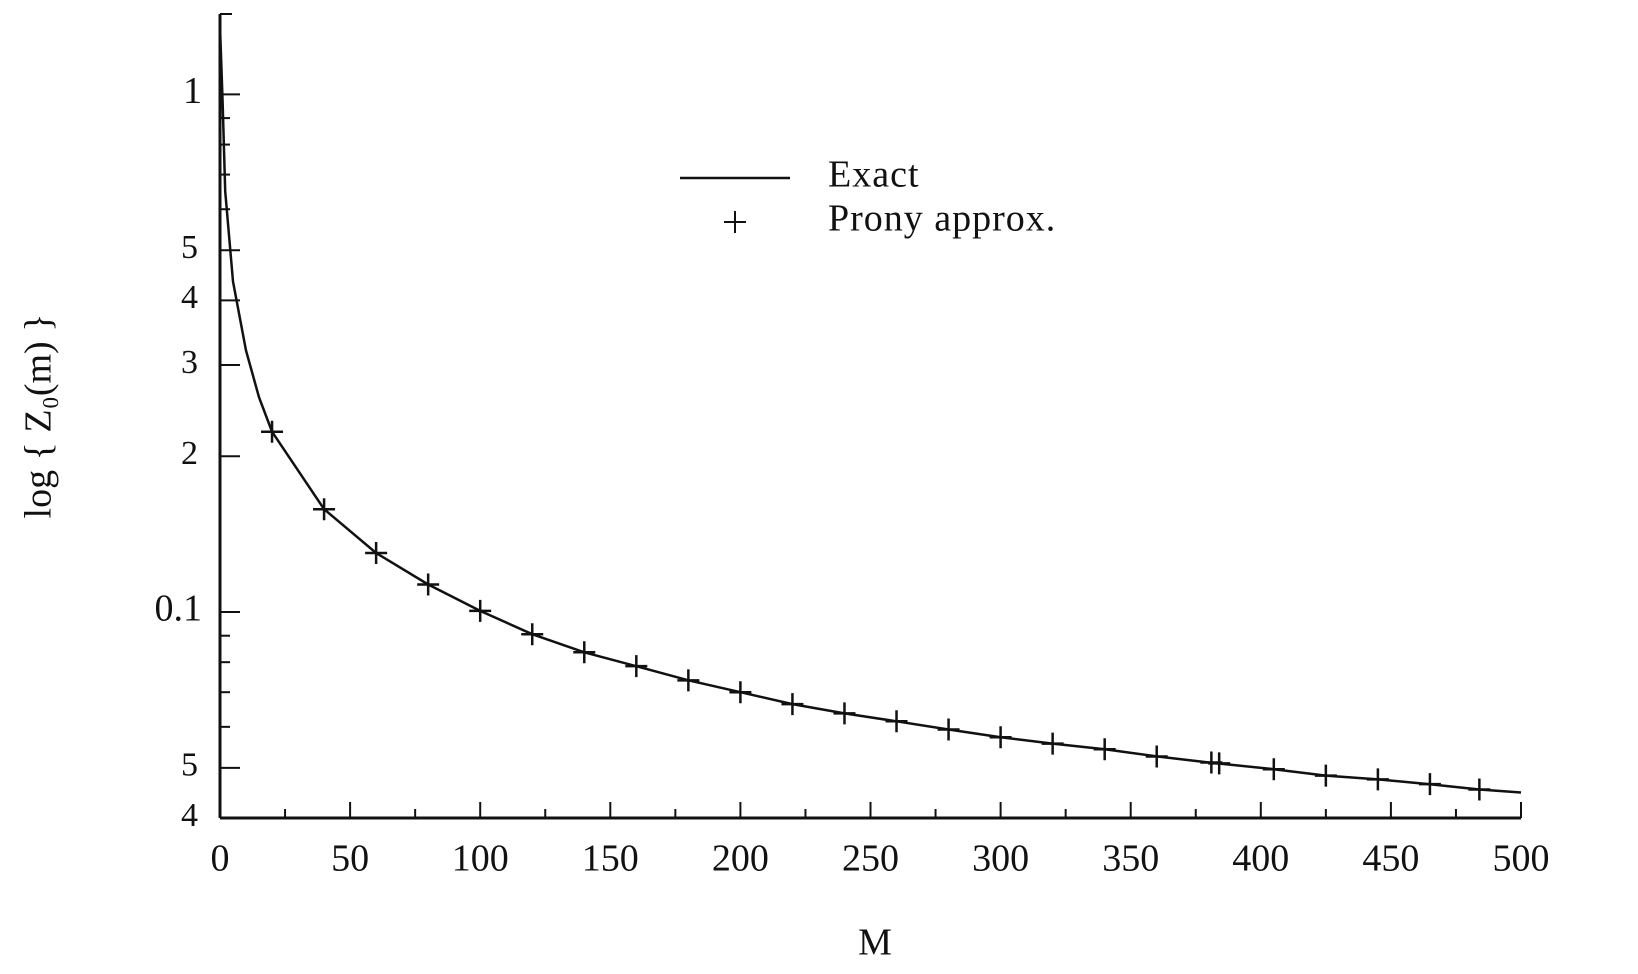 This screenshot has width=1638, height=974. I want to click on x-tick-label: 400, so click(1260, 859).